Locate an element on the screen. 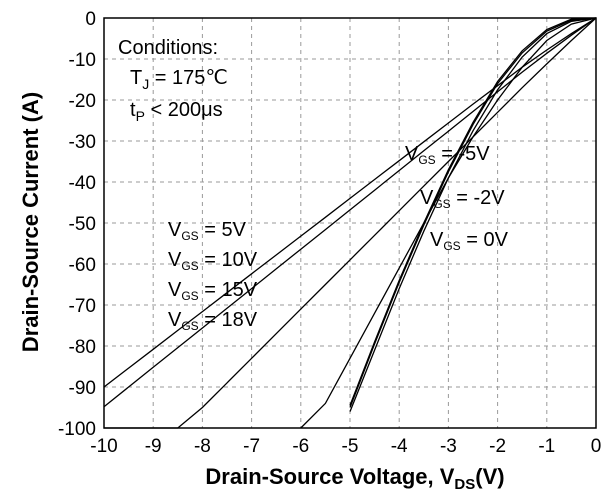 Image resolution: width=606 pixels, height=497 pixels. y-tick-label-3: -70 is located at coordinates (82, 306).